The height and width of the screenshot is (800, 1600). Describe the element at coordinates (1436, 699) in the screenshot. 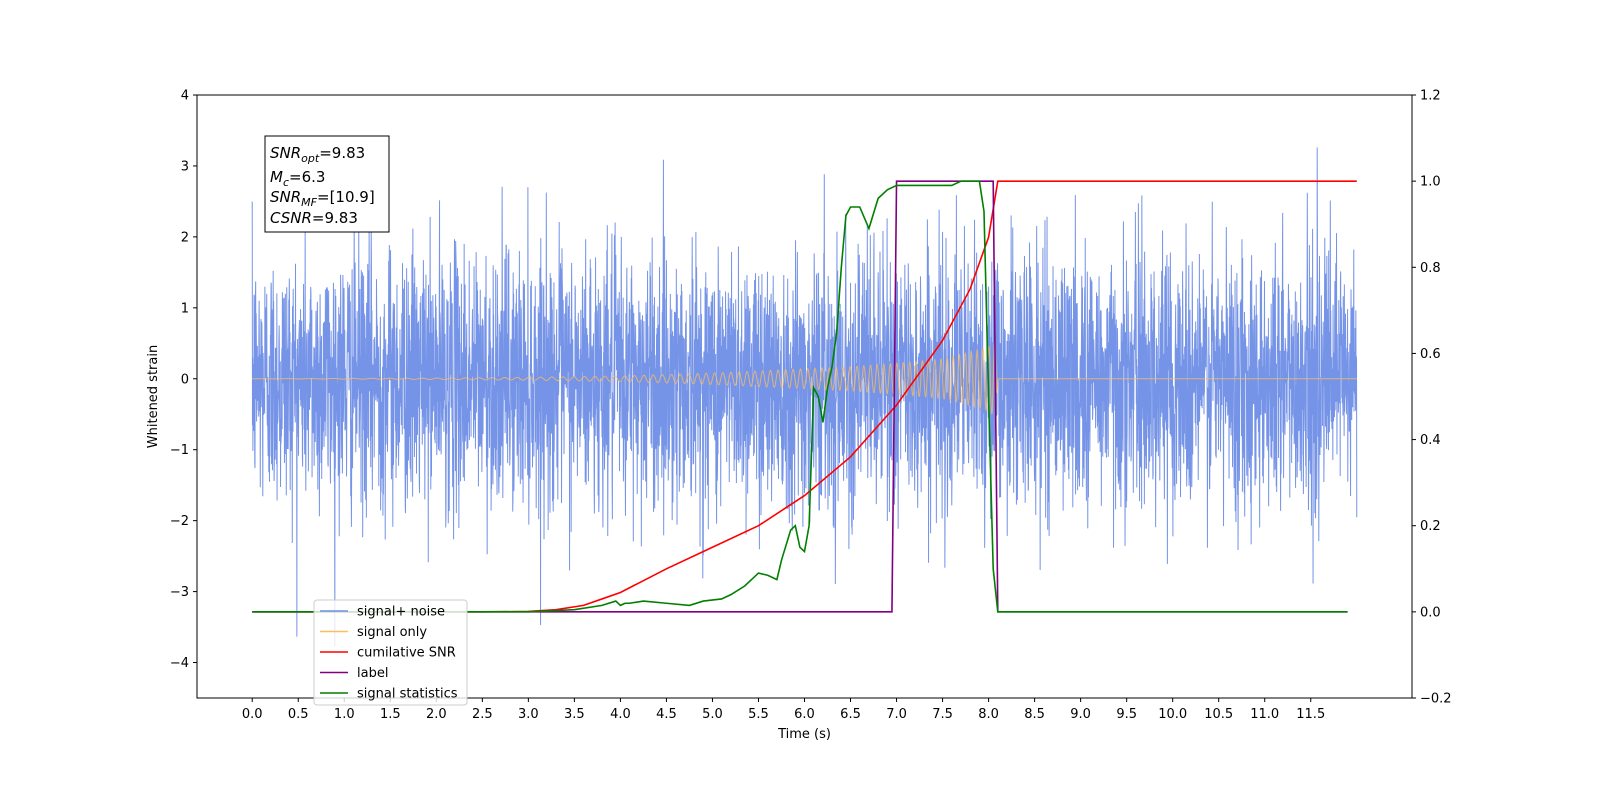

I see `y2-tick-label: −0.2` at that location.